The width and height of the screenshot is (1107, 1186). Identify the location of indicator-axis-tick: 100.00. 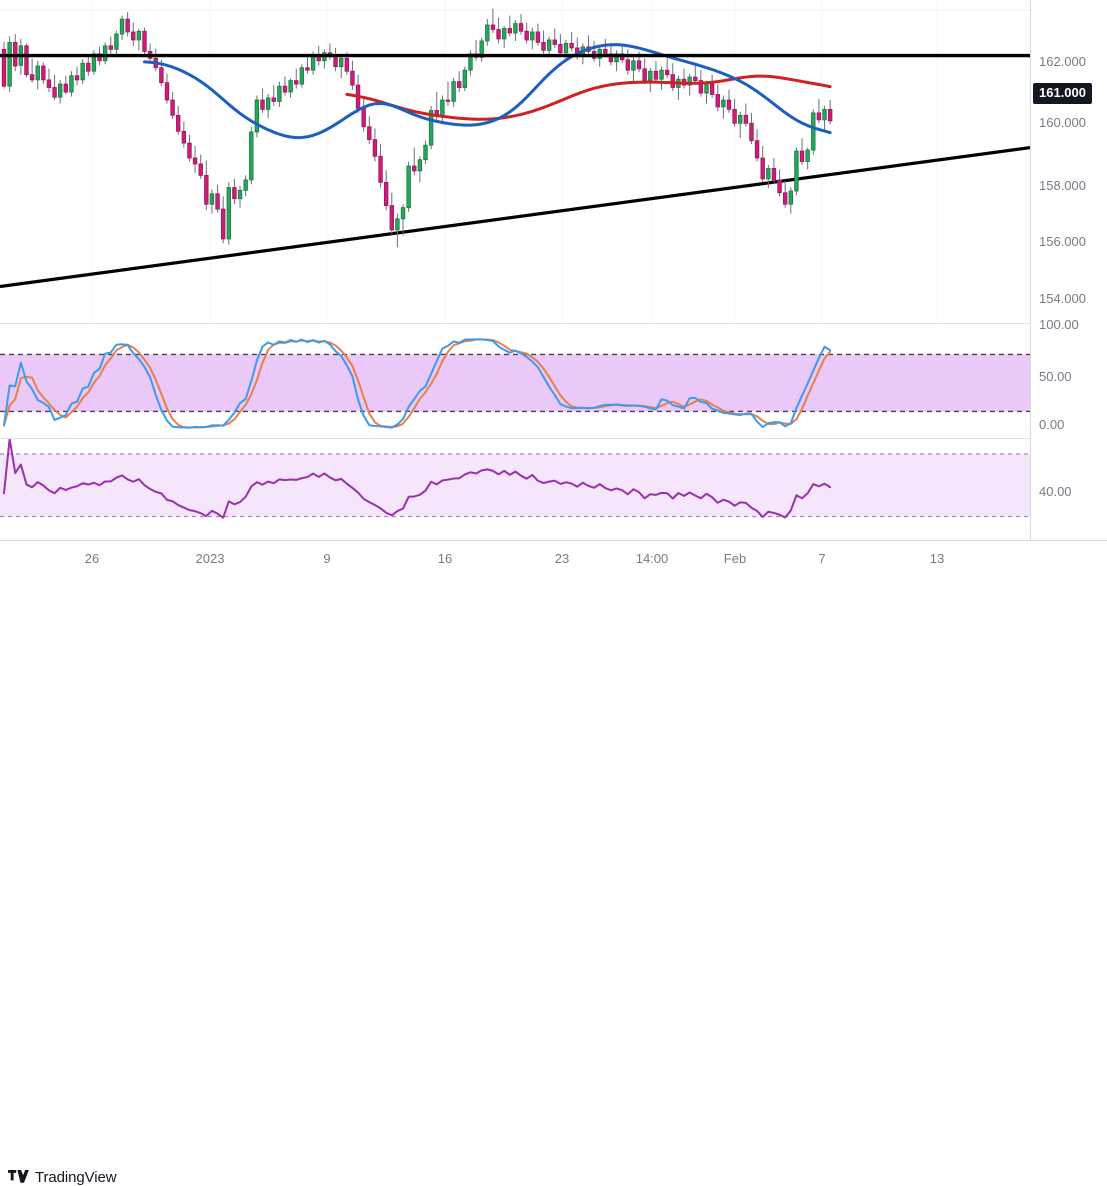
(1059, 324).